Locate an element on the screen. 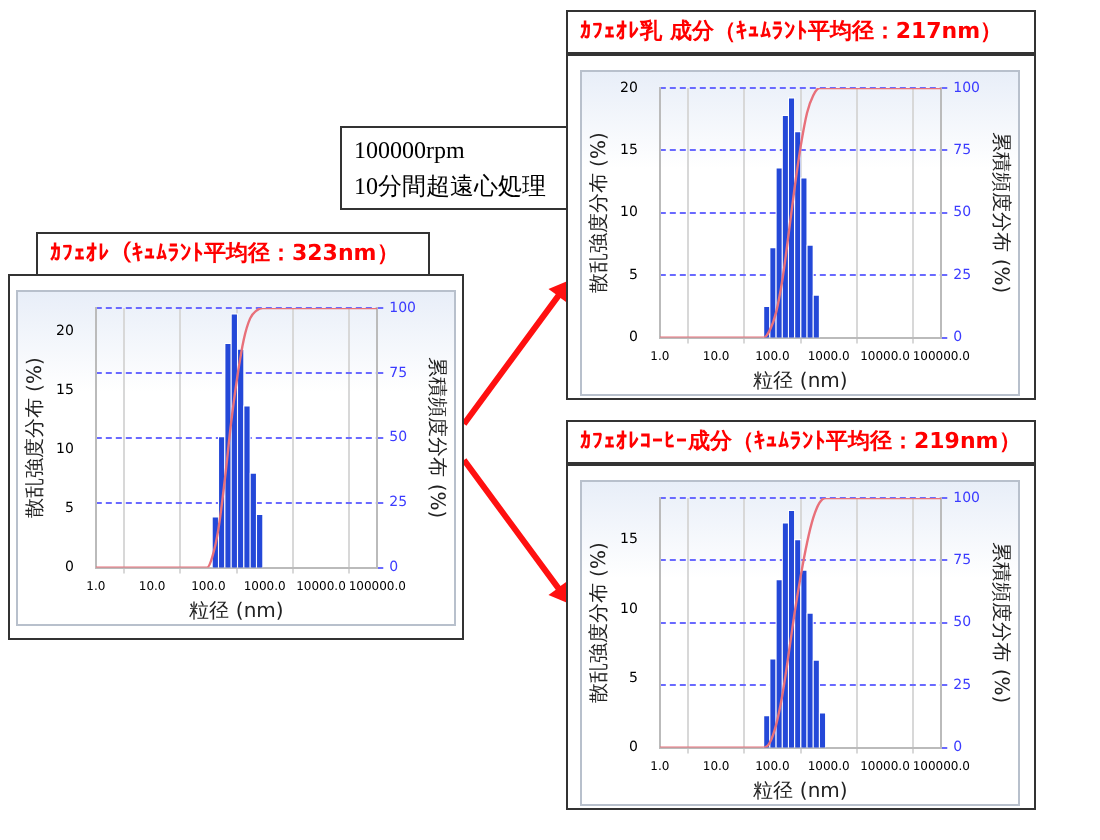 Image resolution: width=1100 pixels, height=840 pixels. text: 100000rpm is located at coordinates (410, 151).